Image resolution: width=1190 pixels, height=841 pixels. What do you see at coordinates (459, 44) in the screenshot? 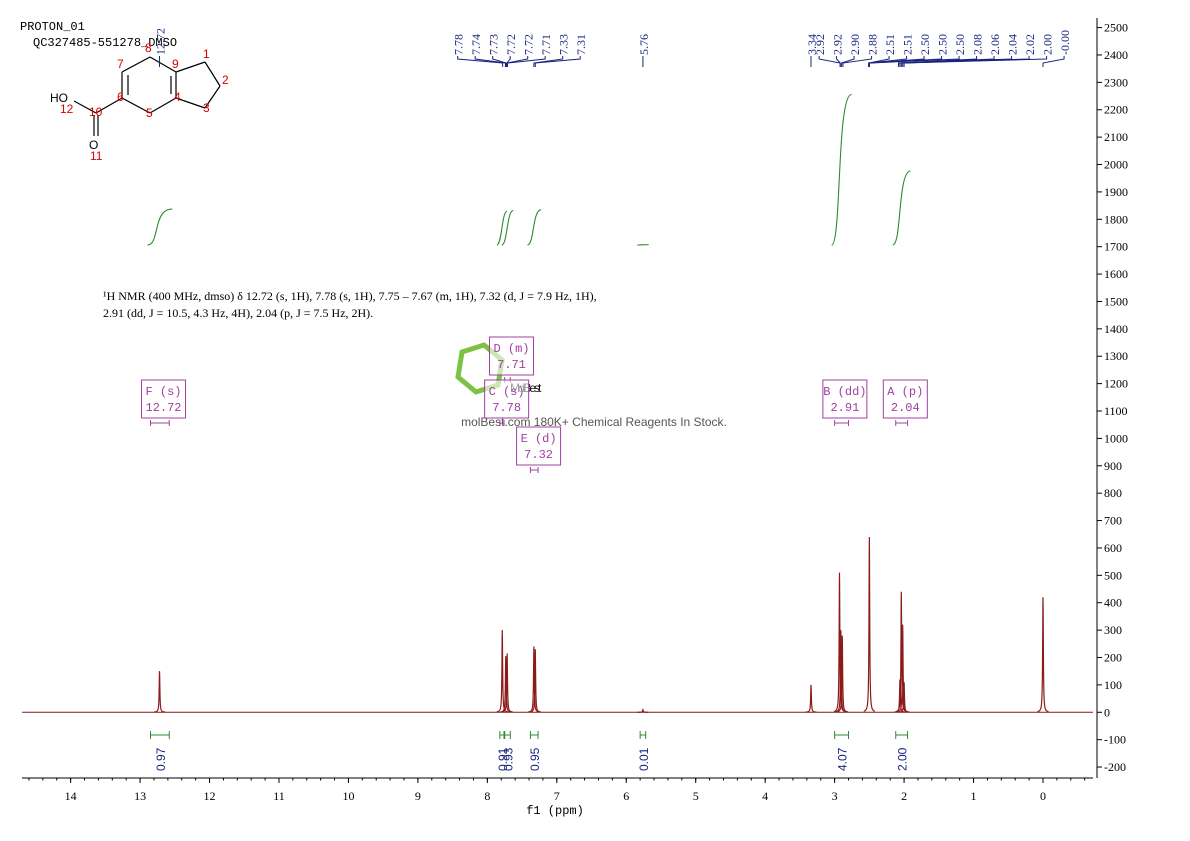
I see `peak-label: 7.78` at bounding box center [459, 44].